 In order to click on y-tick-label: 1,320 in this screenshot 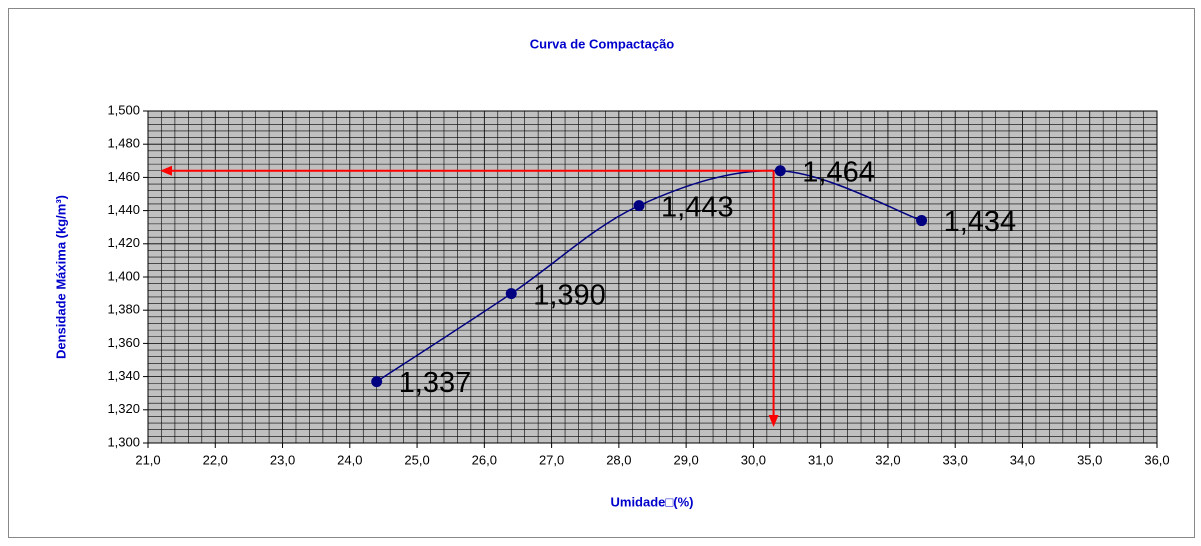, I will do `click(123, 408)`.